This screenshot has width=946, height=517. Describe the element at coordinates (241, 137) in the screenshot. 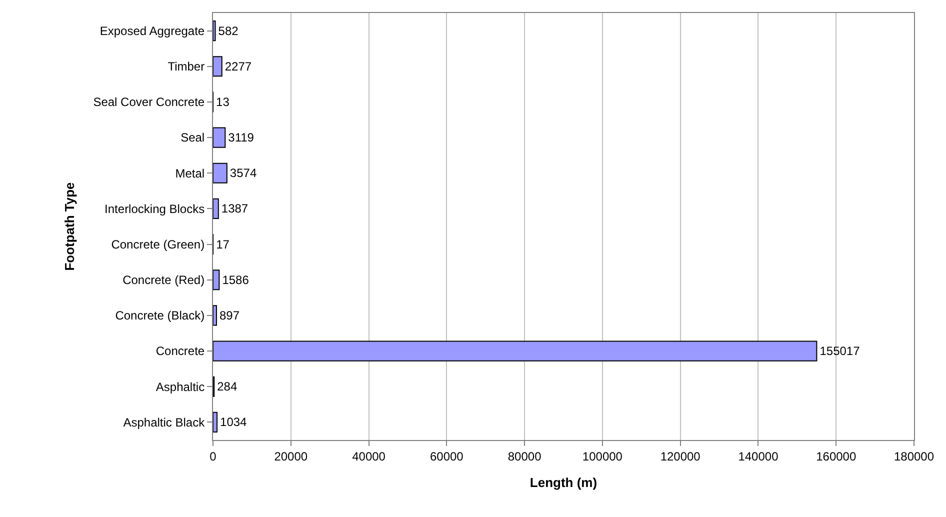

I see `data-label: 3119` at that location.